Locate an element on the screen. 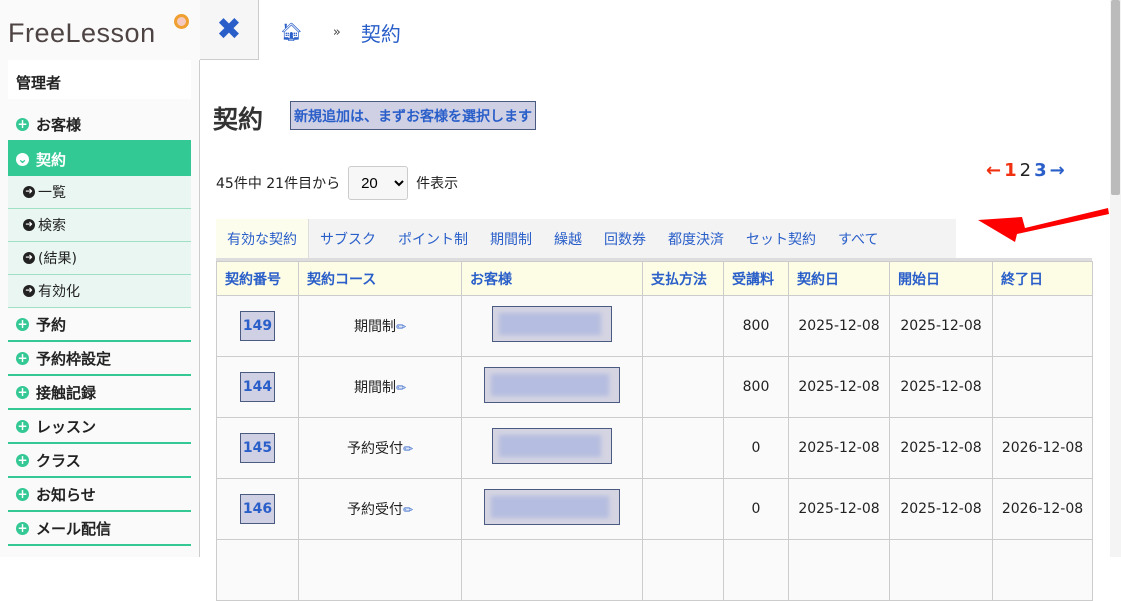 The height and width of the screenshot is (601, 1121). sidebar-item: + 予約 is located at coordinates (99, 325).